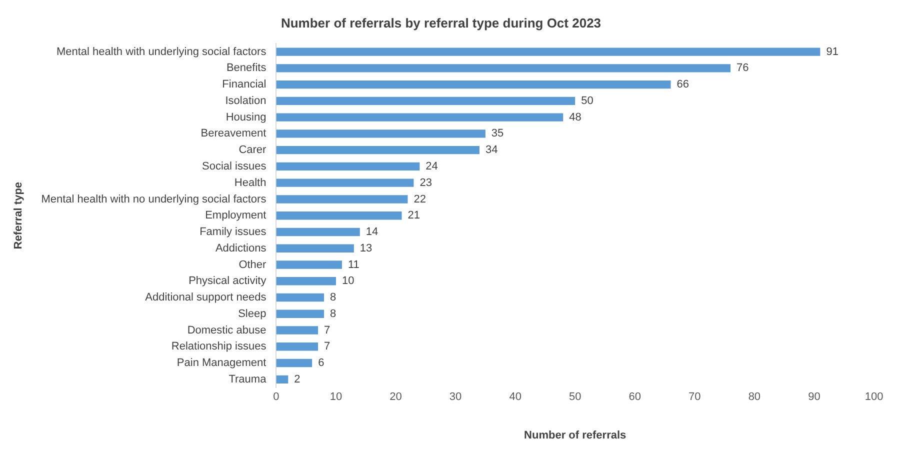  What do you see at coordinates (297, 379) in the screenshot?
I see `data-label: 2` at bounding box center [297, 379].